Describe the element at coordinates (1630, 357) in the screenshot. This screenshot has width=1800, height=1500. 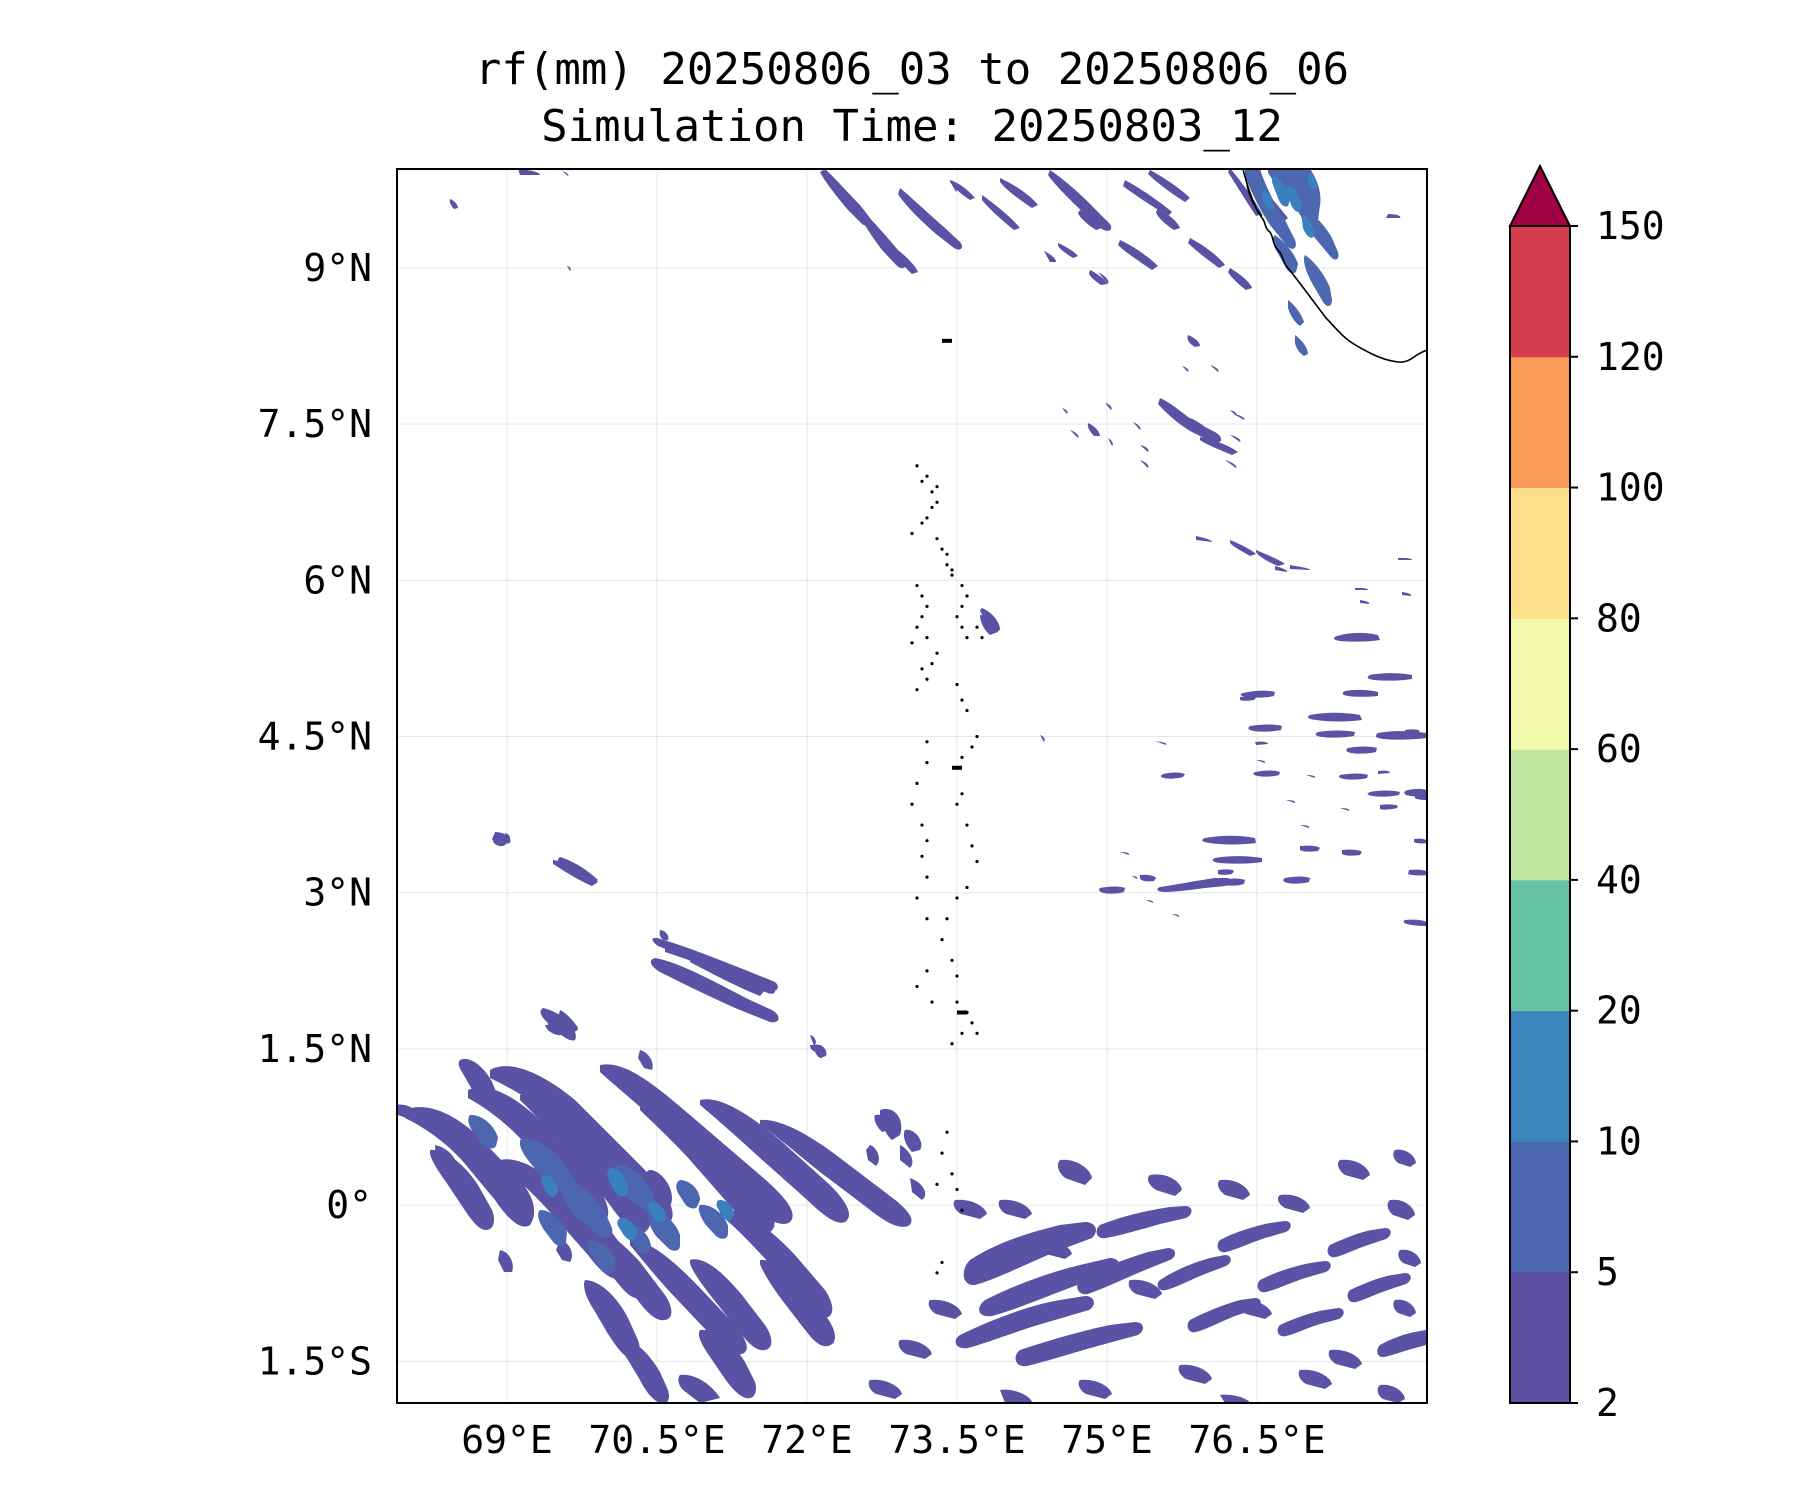
I see `colorbar-tick-label: 120` at that location.